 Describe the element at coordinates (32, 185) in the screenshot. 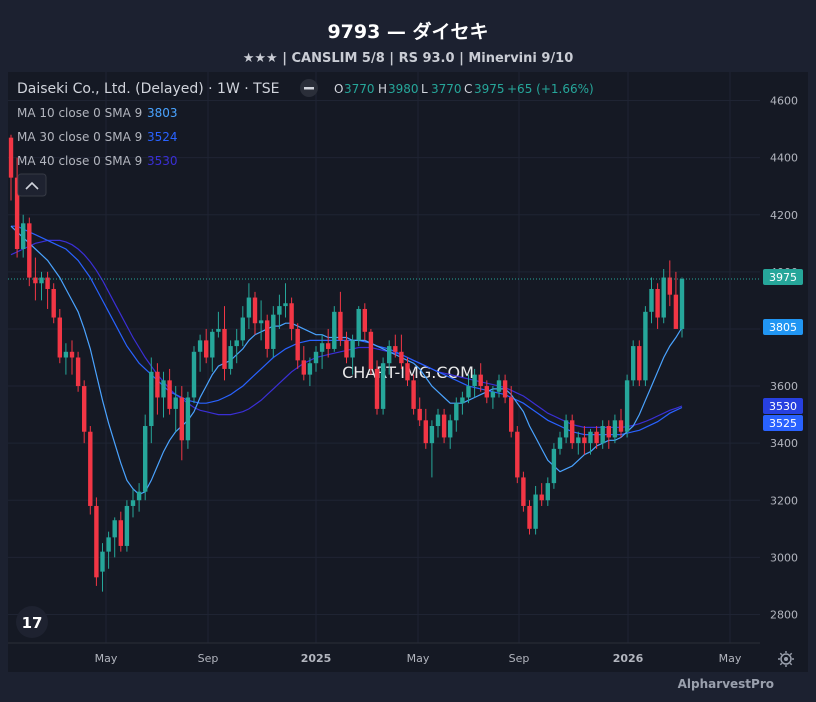

I see `collapse-legend-button` at that location.